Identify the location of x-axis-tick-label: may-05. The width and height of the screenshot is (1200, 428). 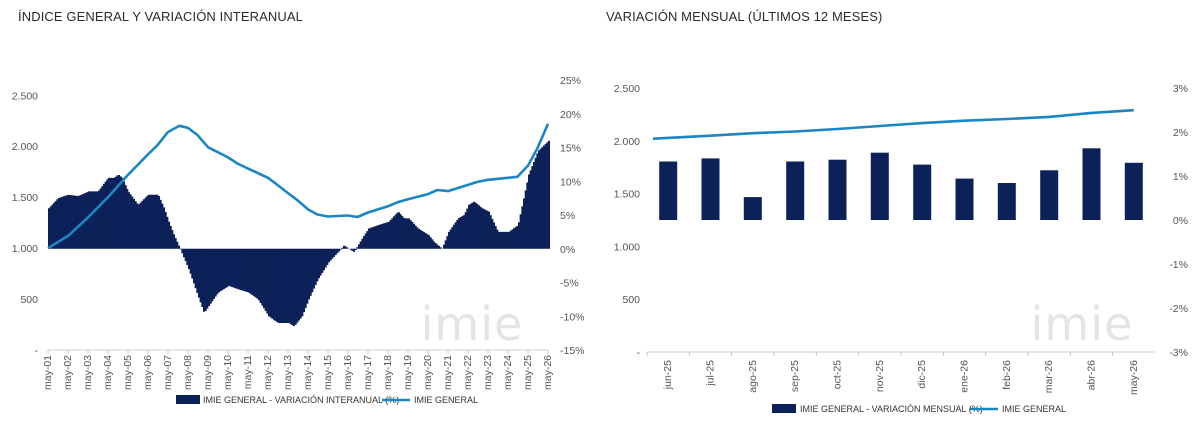
(128, 372).